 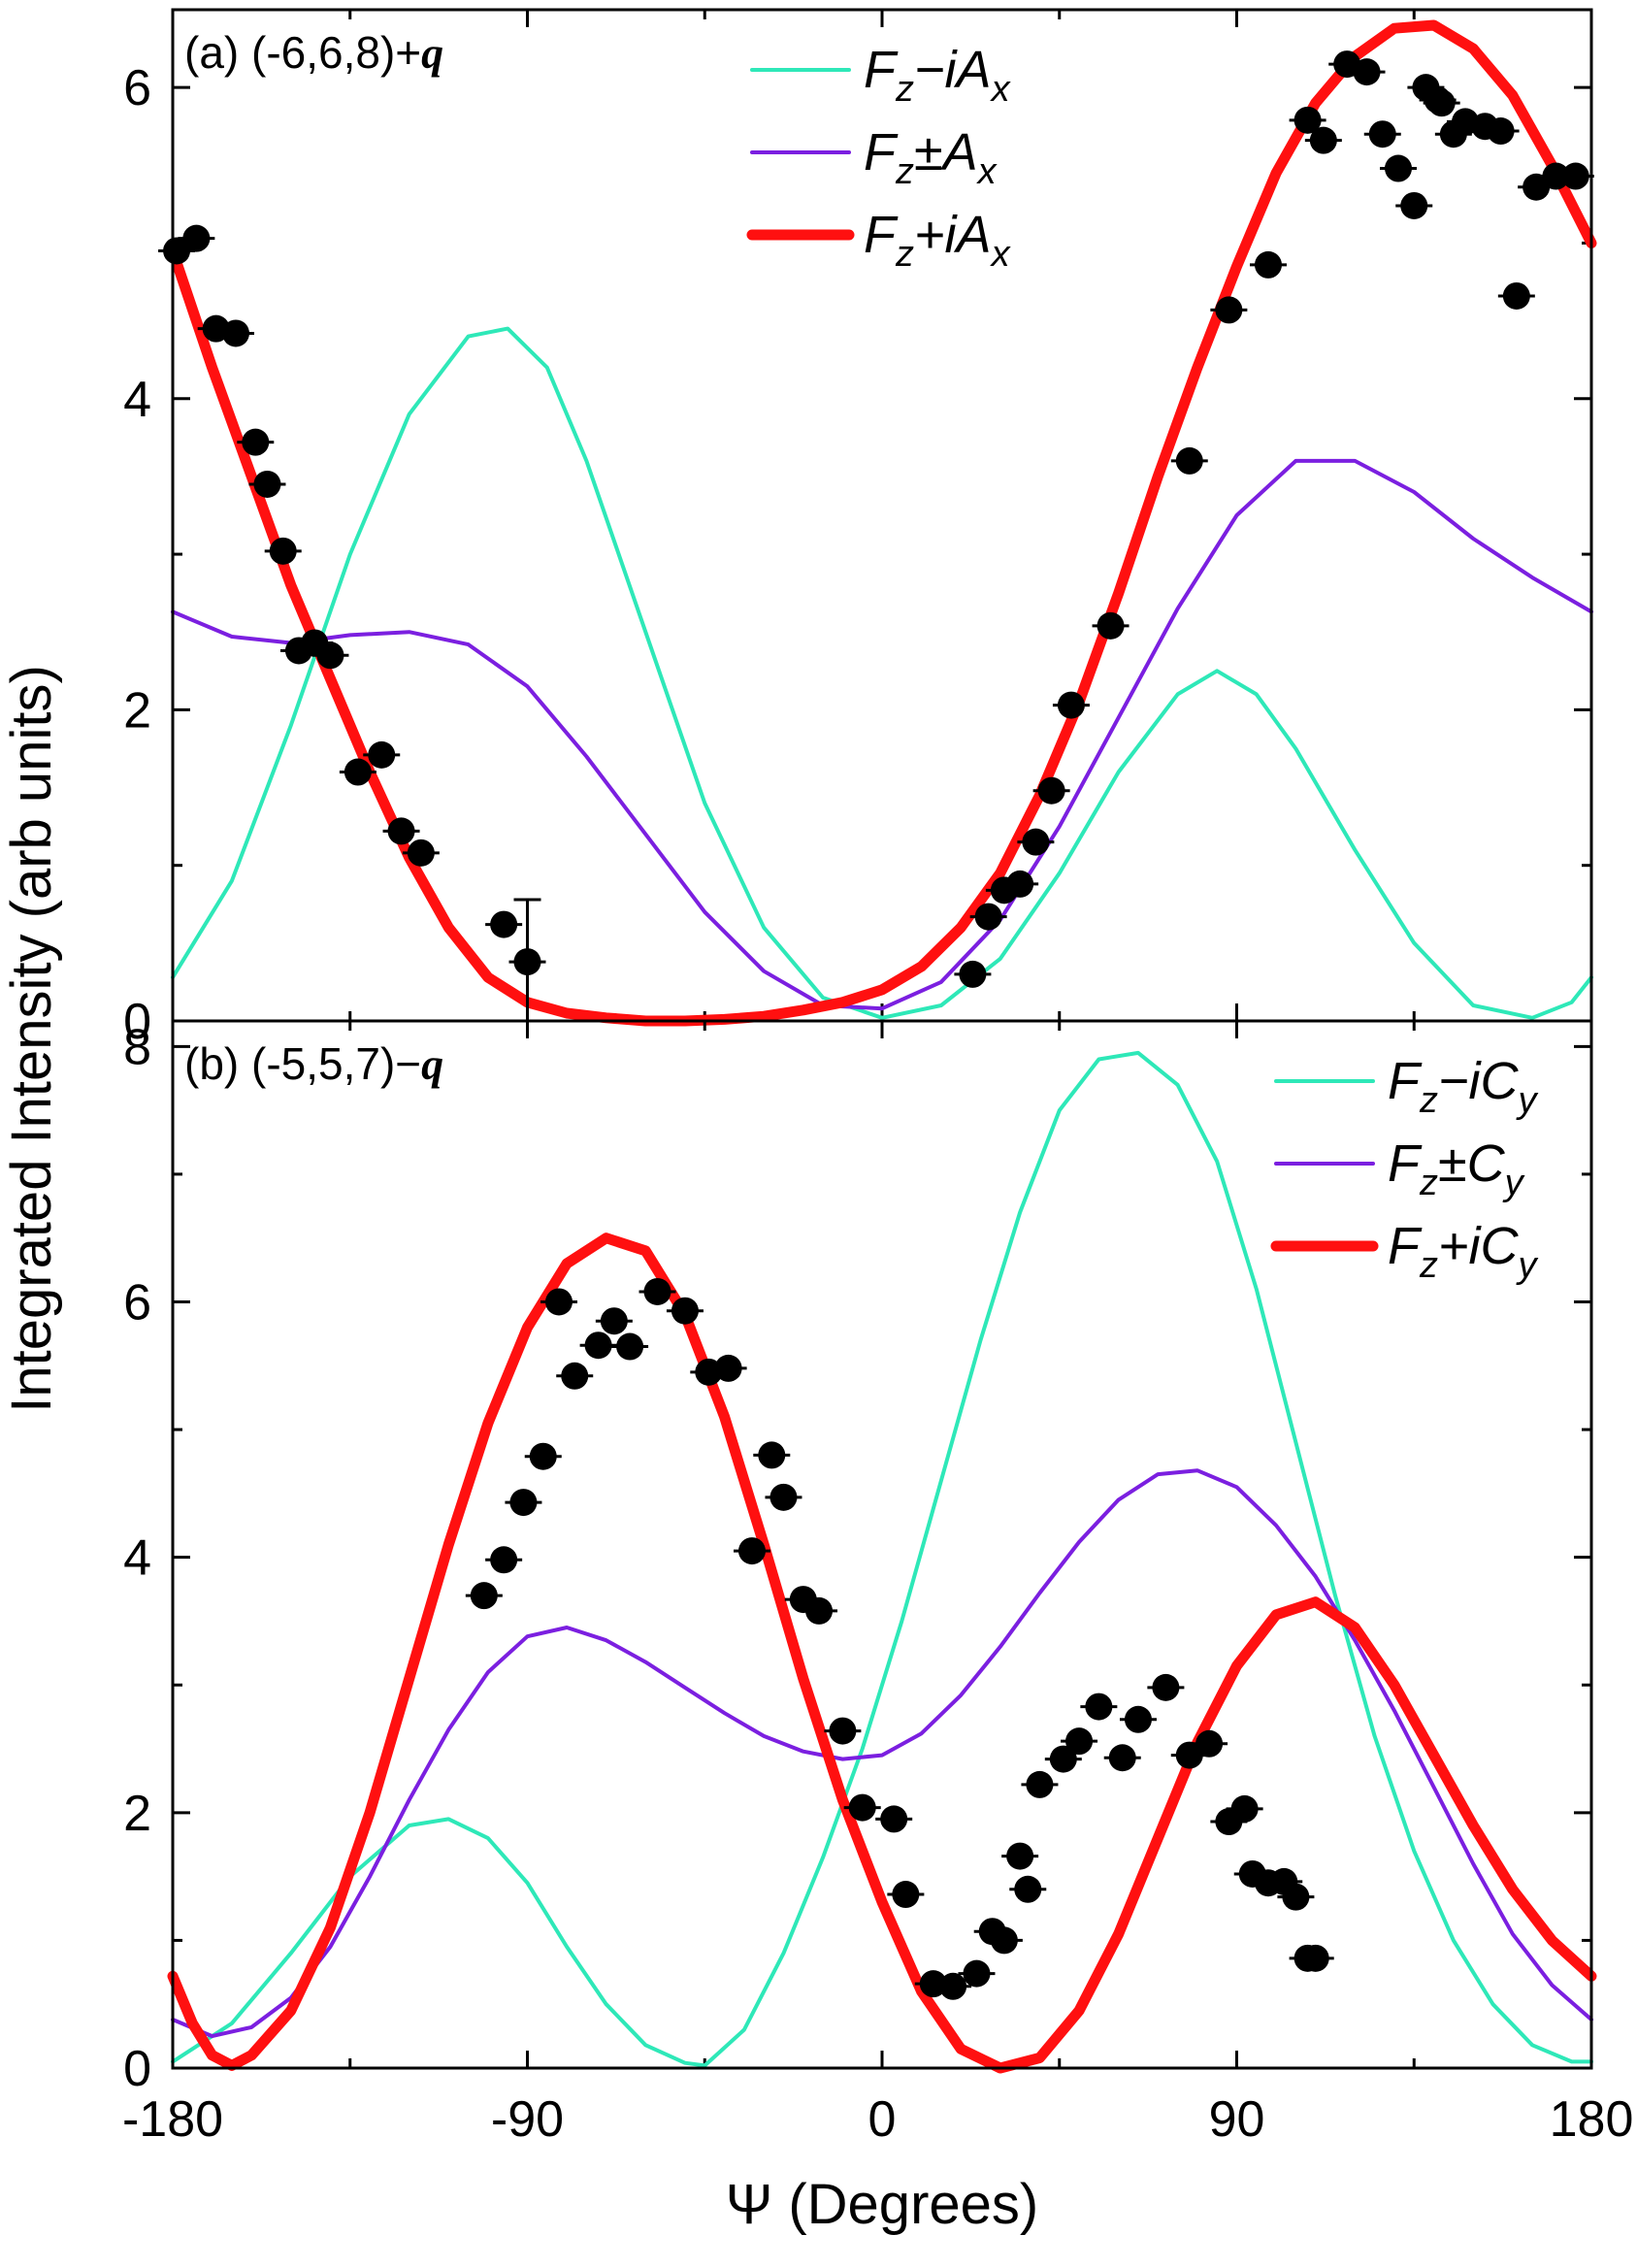 What do you see at coordinates (313, 1063) in the screenshot?
I see `panel-label: (b) (-5,5,7)−q` at bounding box center [313, 1063].